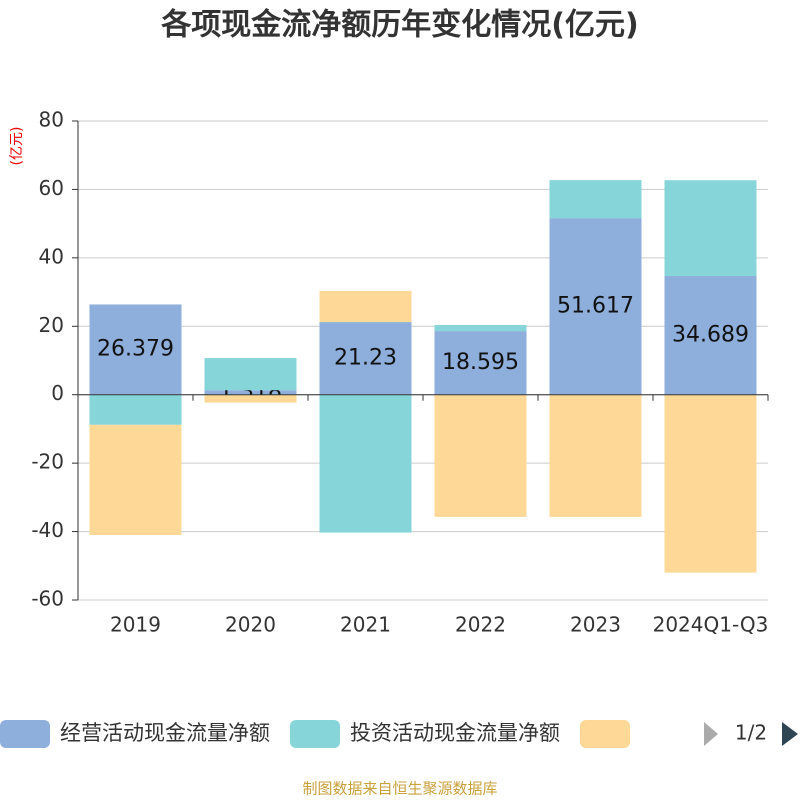 This screenshot has height=800, width=800. I want to click on legend-label: 经营活动现金流量净额, so click(165, 733).